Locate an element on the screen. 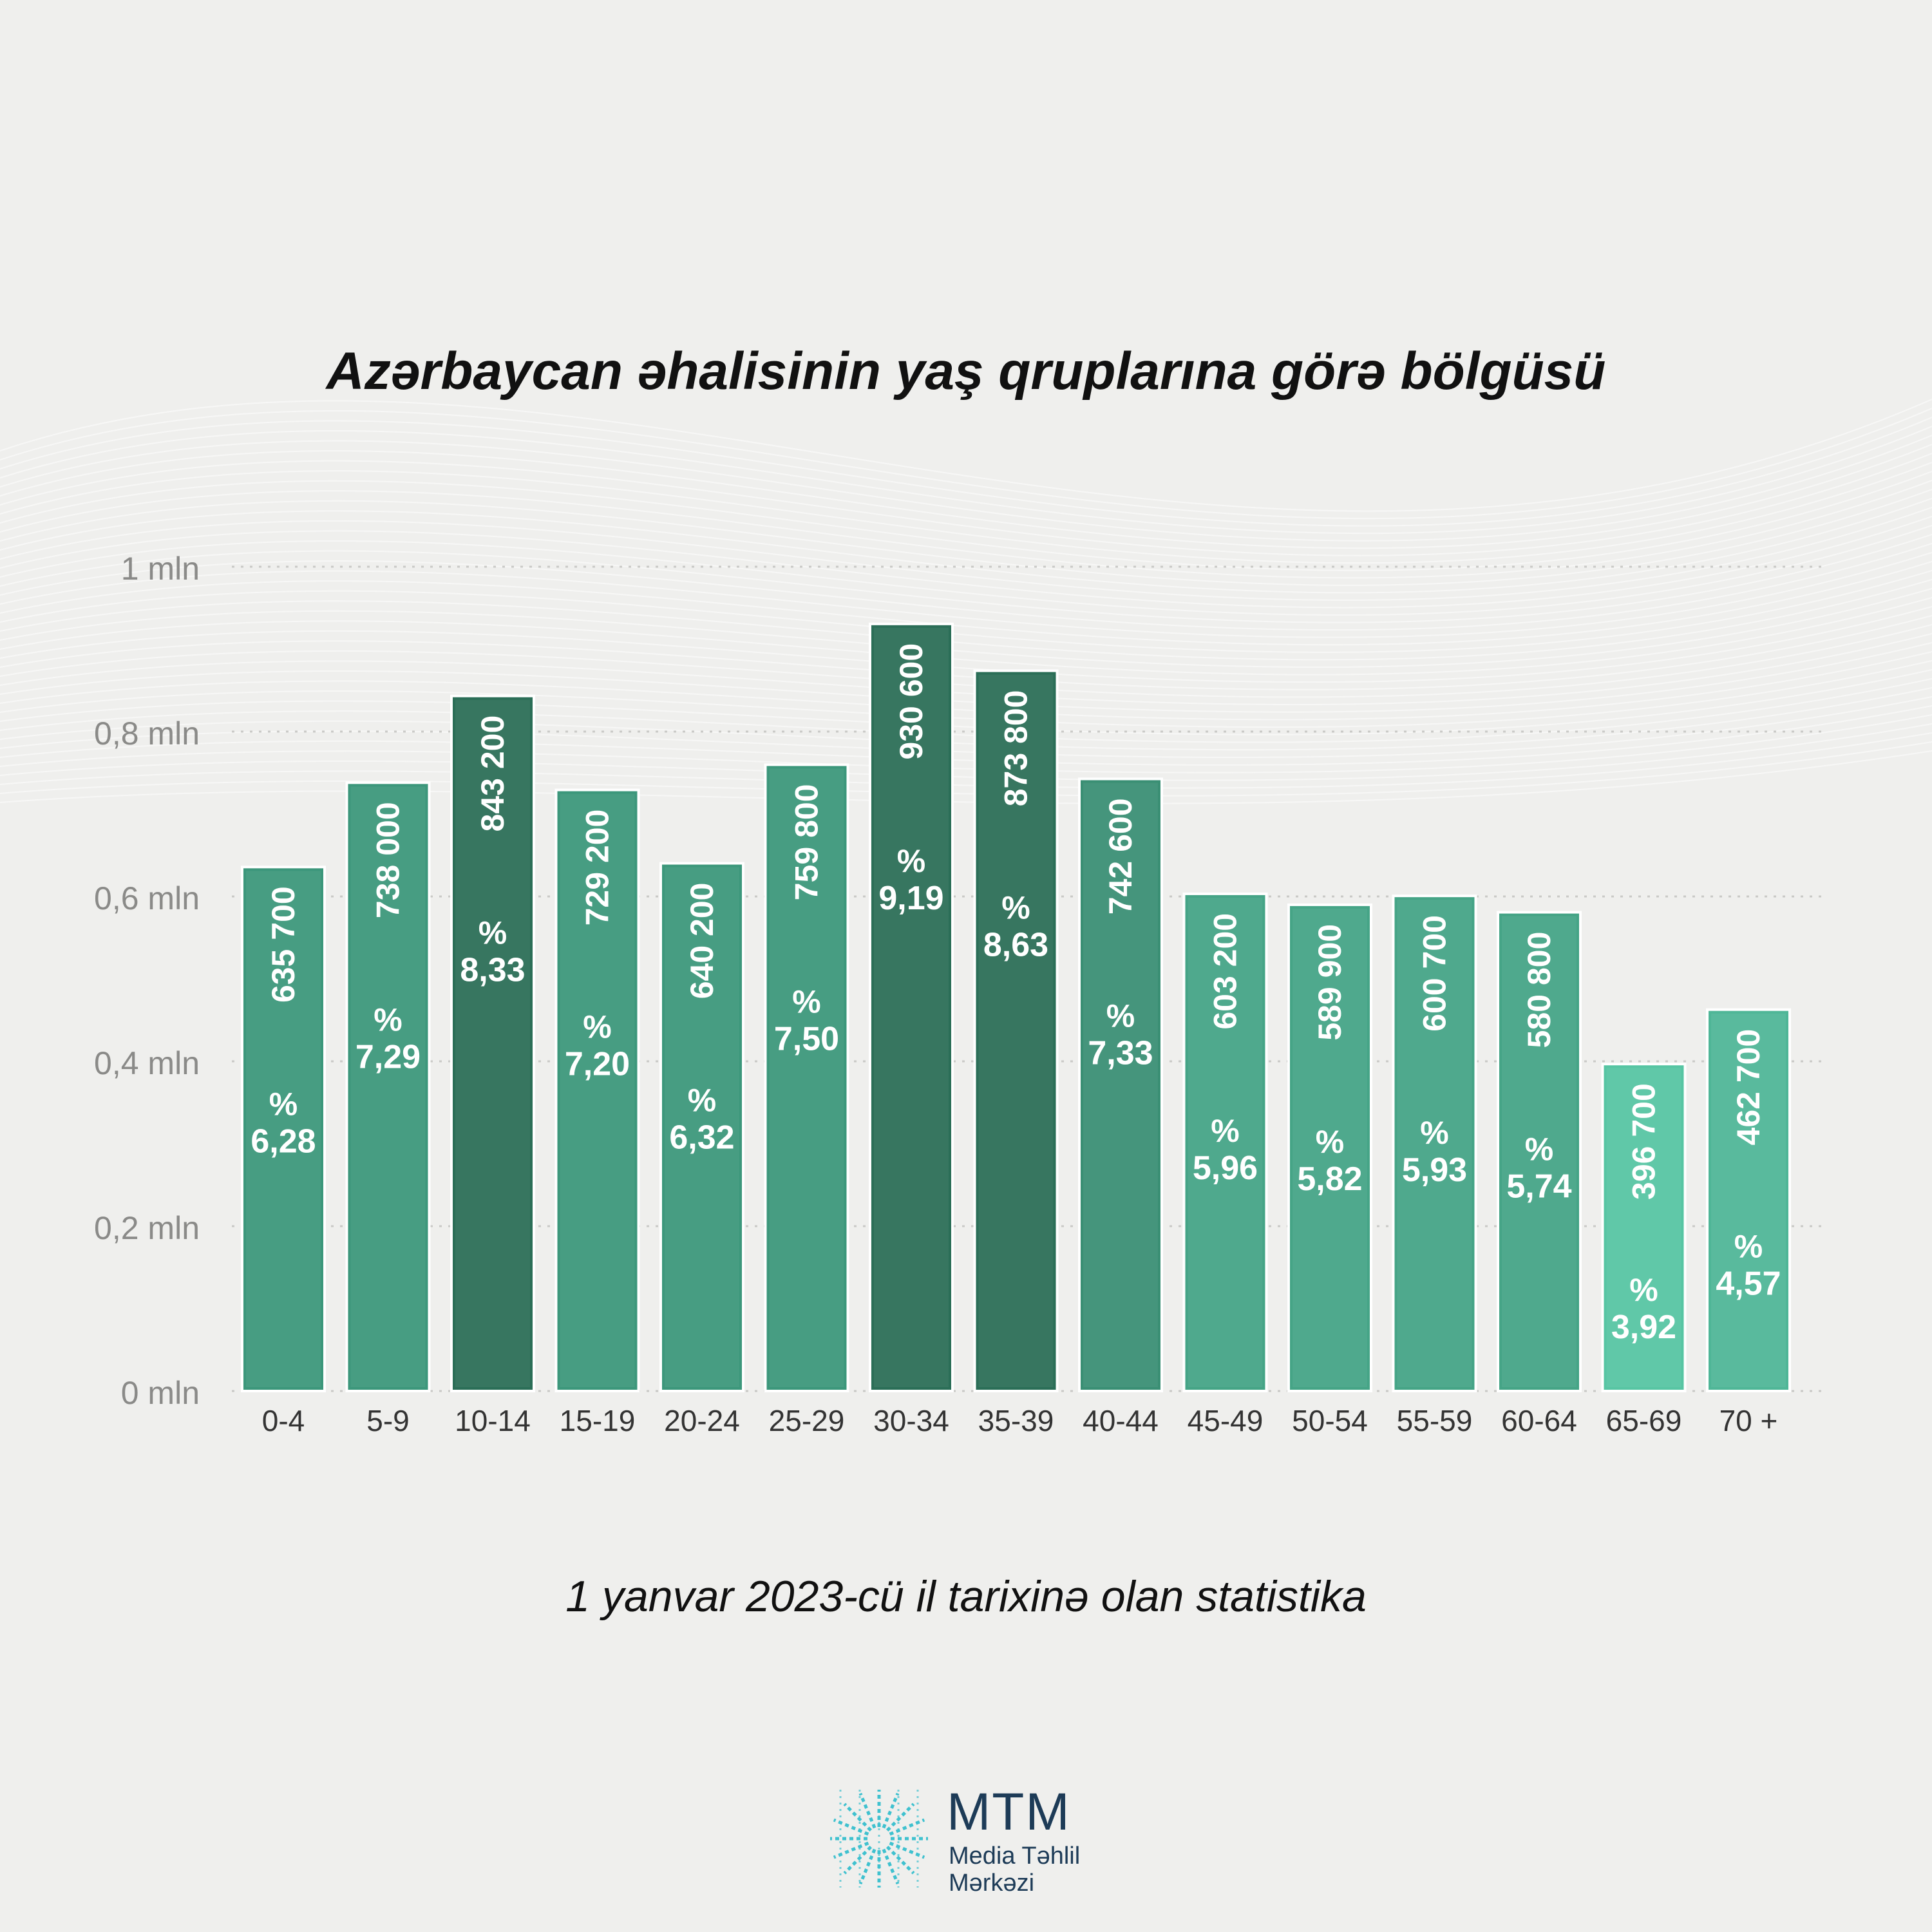  bar-percent-label: 5,74 is located at coordinates (1539, 1187).